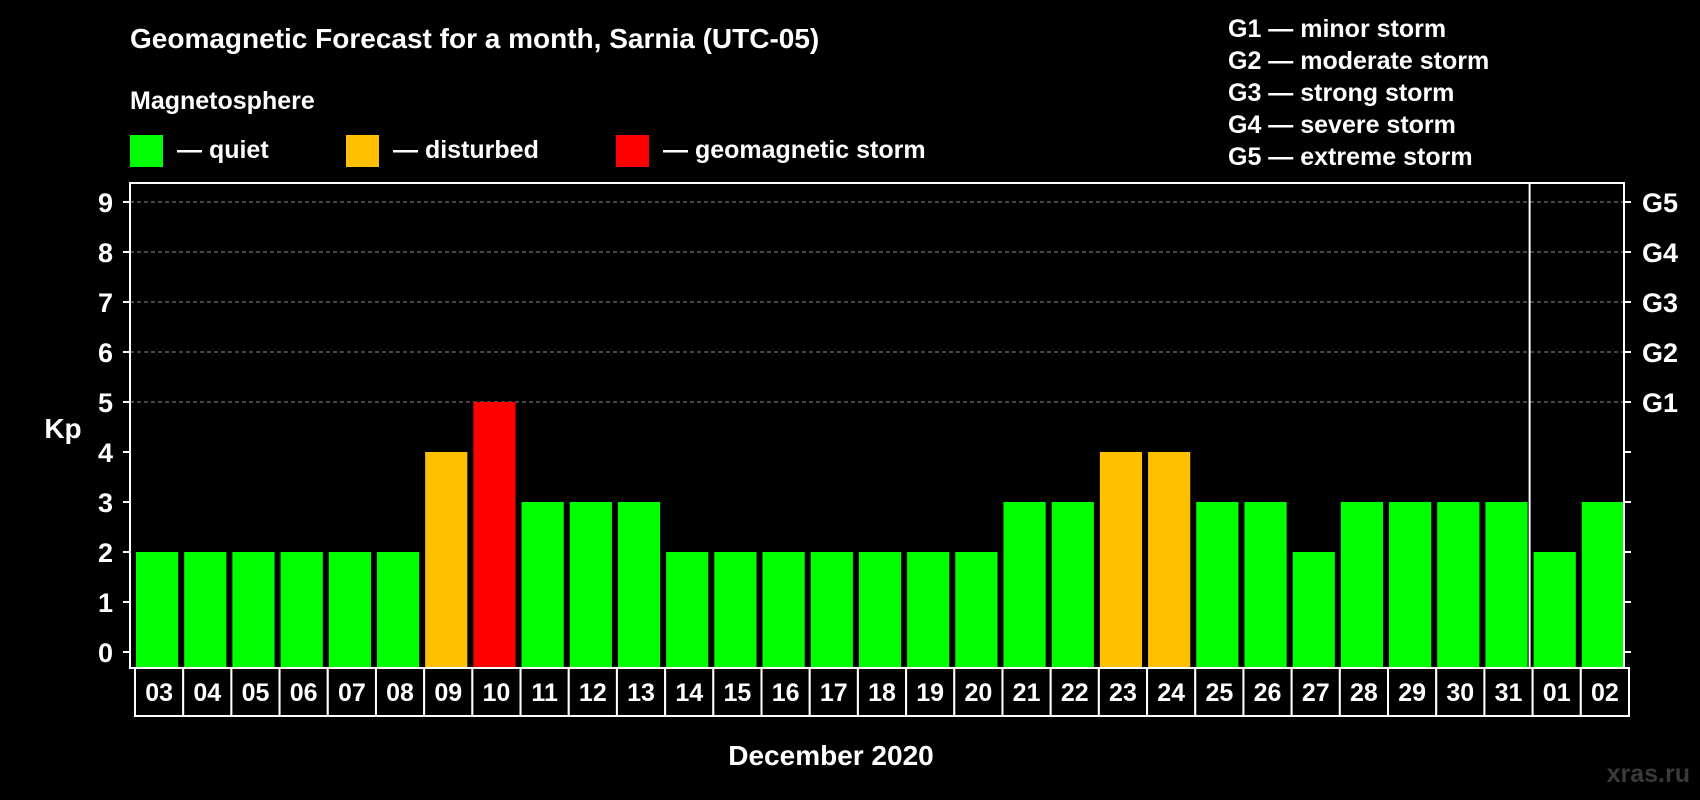  What do you see at coordinates (105, 553) in the screenshot?
I see `y-tick-label-2: 2` at bounding box center [105, 553].